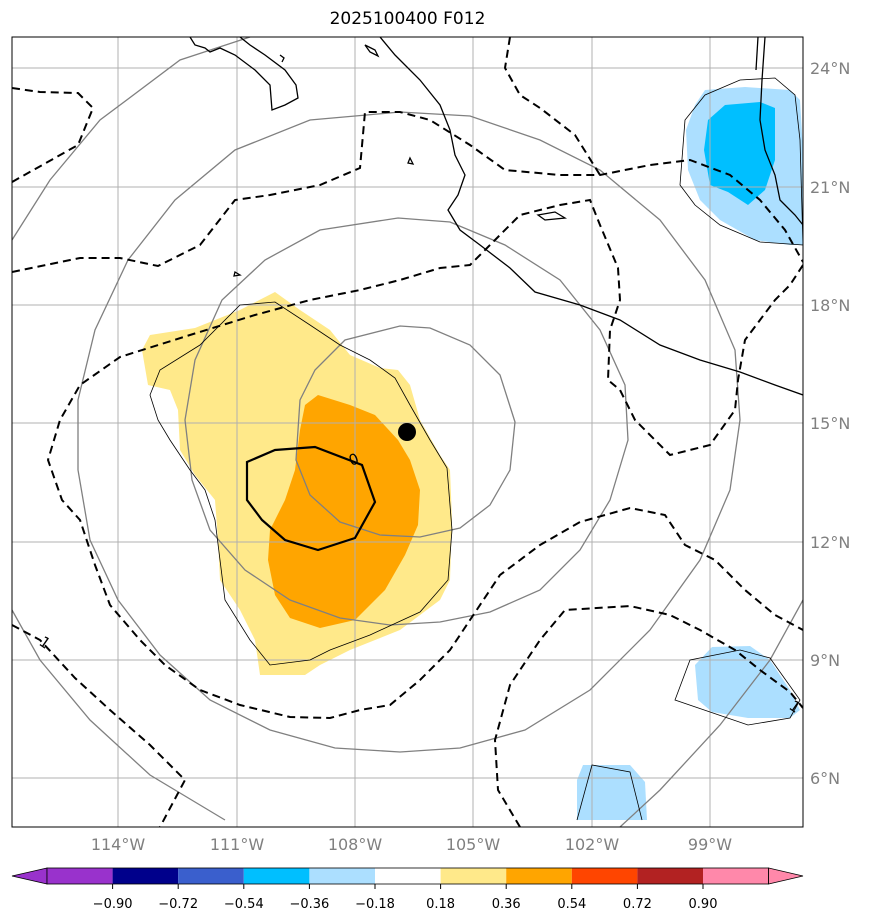 The height and width of the screenshot is (924, 873). What do you see at coordinates (637, 904) in the screenshot?
I see `colorbar-tick-label: 0.72` at bounding box center [637, 904].